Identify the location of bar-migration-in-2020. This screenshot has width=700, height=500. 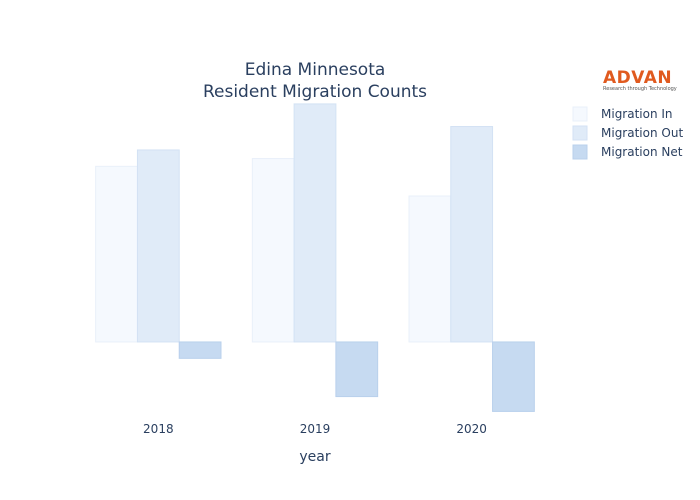
(430, 269).